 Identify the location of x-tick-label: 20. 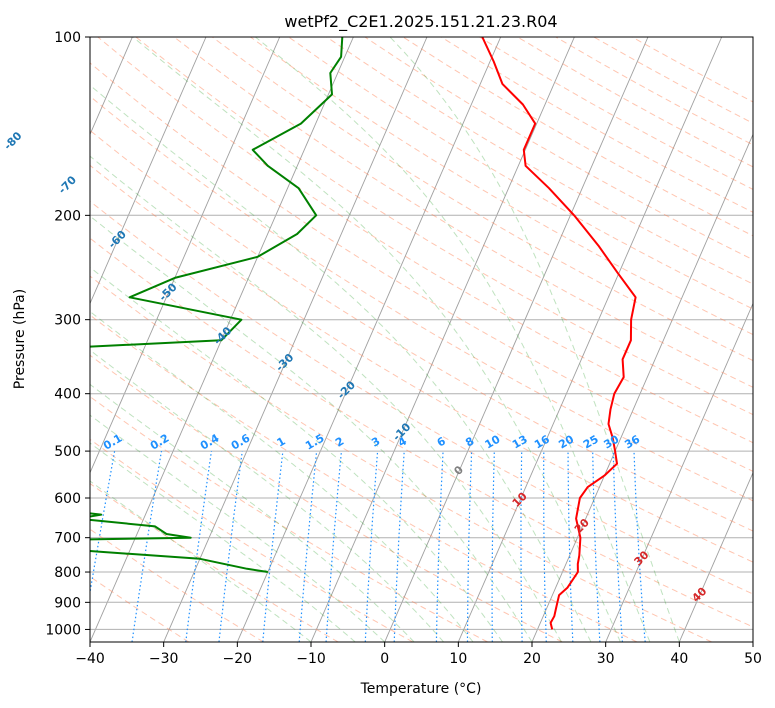
(532, 659).